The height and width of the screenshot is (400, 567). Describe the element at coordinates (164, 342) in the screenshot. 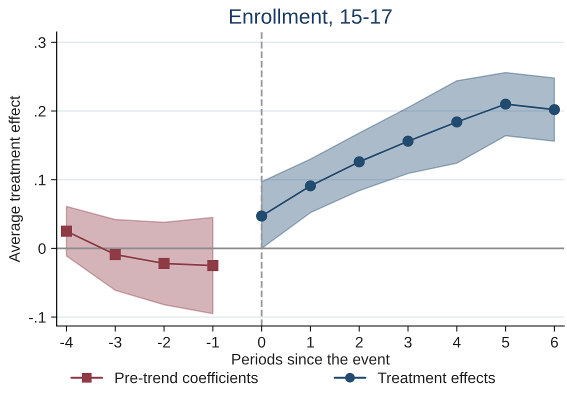

I see `x-tick-label: -2` at that location.